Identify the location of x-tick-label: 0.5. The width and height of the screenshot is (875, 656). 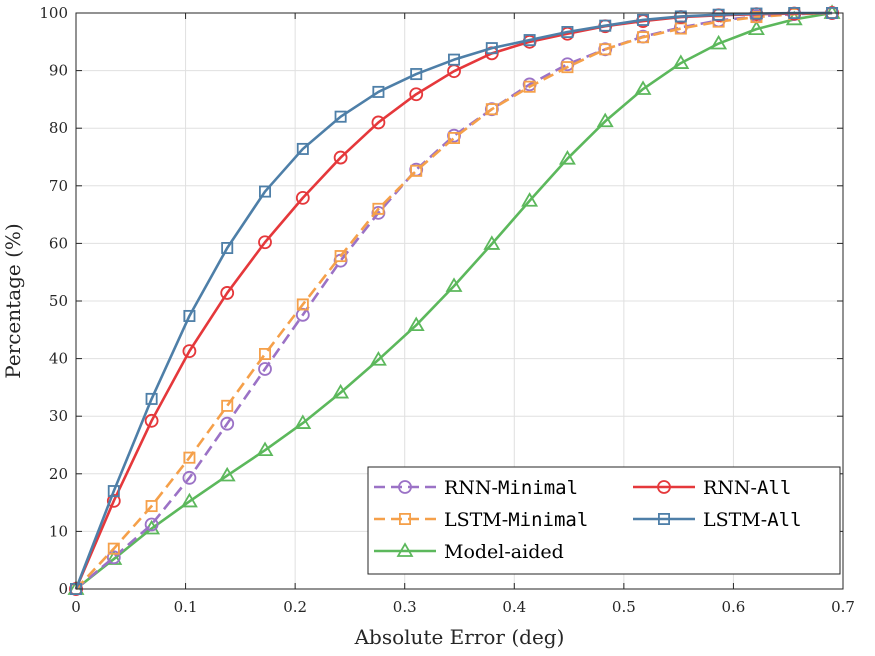
(624, 607).